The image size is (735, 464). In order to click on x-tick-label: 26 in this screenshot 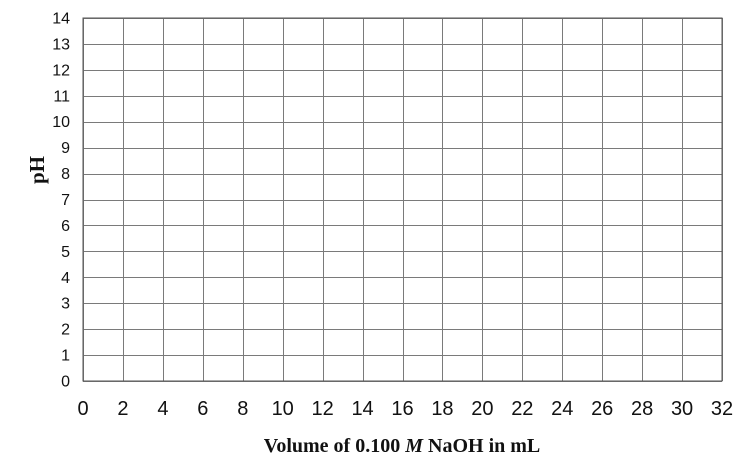, I will do `click(602, 409)`.